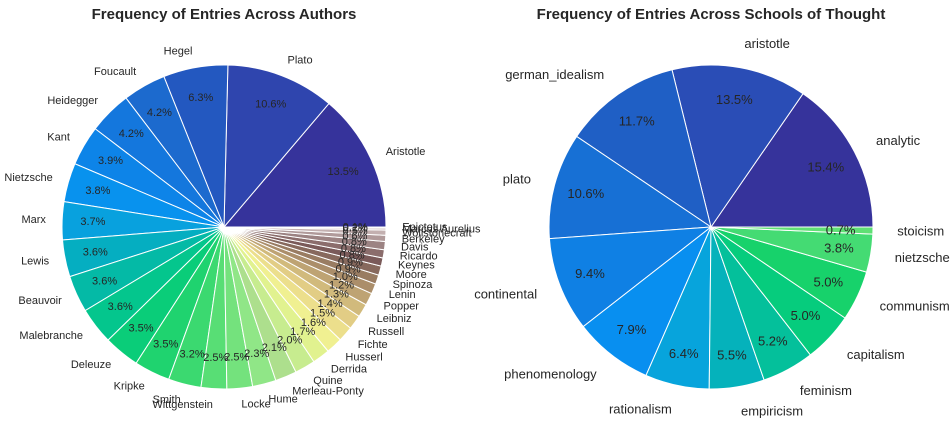  Describe the element at coordinates (91, 365) in the screenshot. I see `author-category-label-deleuze: Deleuze` at that location.